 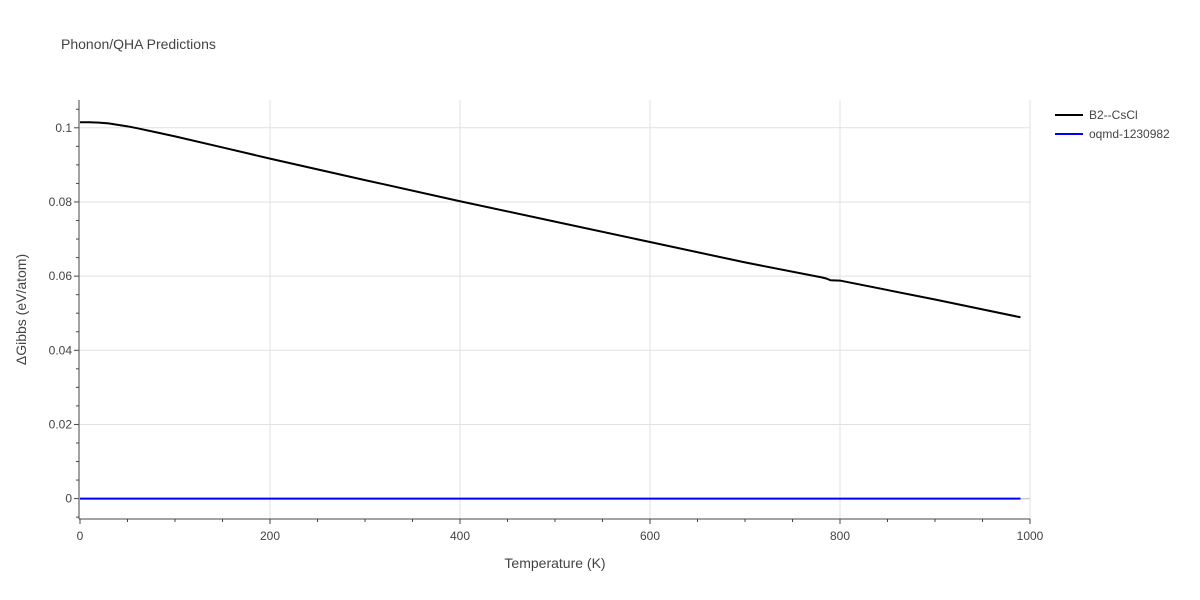 What do you see at coordinates (1112, 124) in the screenshot?
I see `legend: B2--CsCl oqmd-1230982` at bounding box center [1112, 124].